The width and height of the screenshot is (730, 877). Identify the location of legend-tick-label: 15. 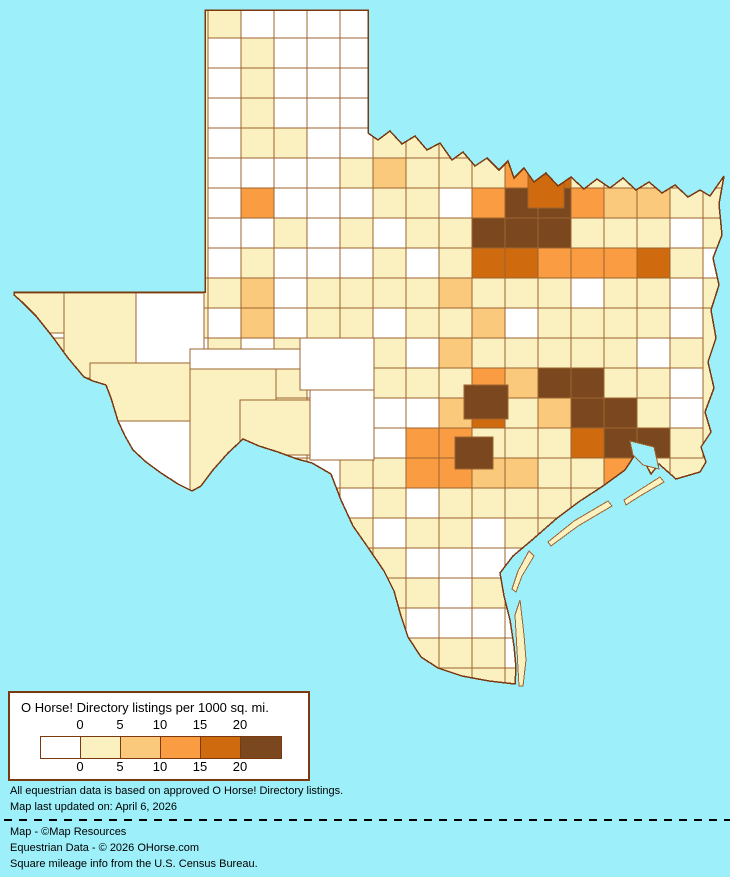
(200, 766).